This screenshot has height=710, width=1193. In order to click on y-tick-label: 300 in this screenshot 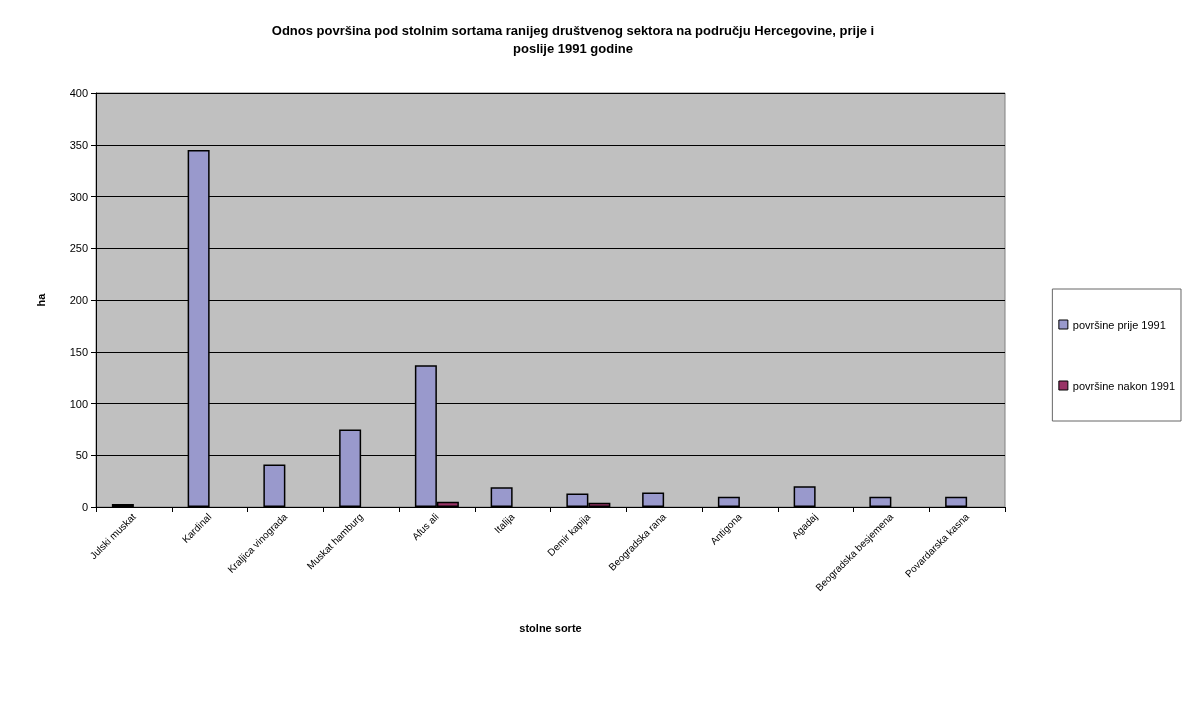, I will do `click(78, 196)`.